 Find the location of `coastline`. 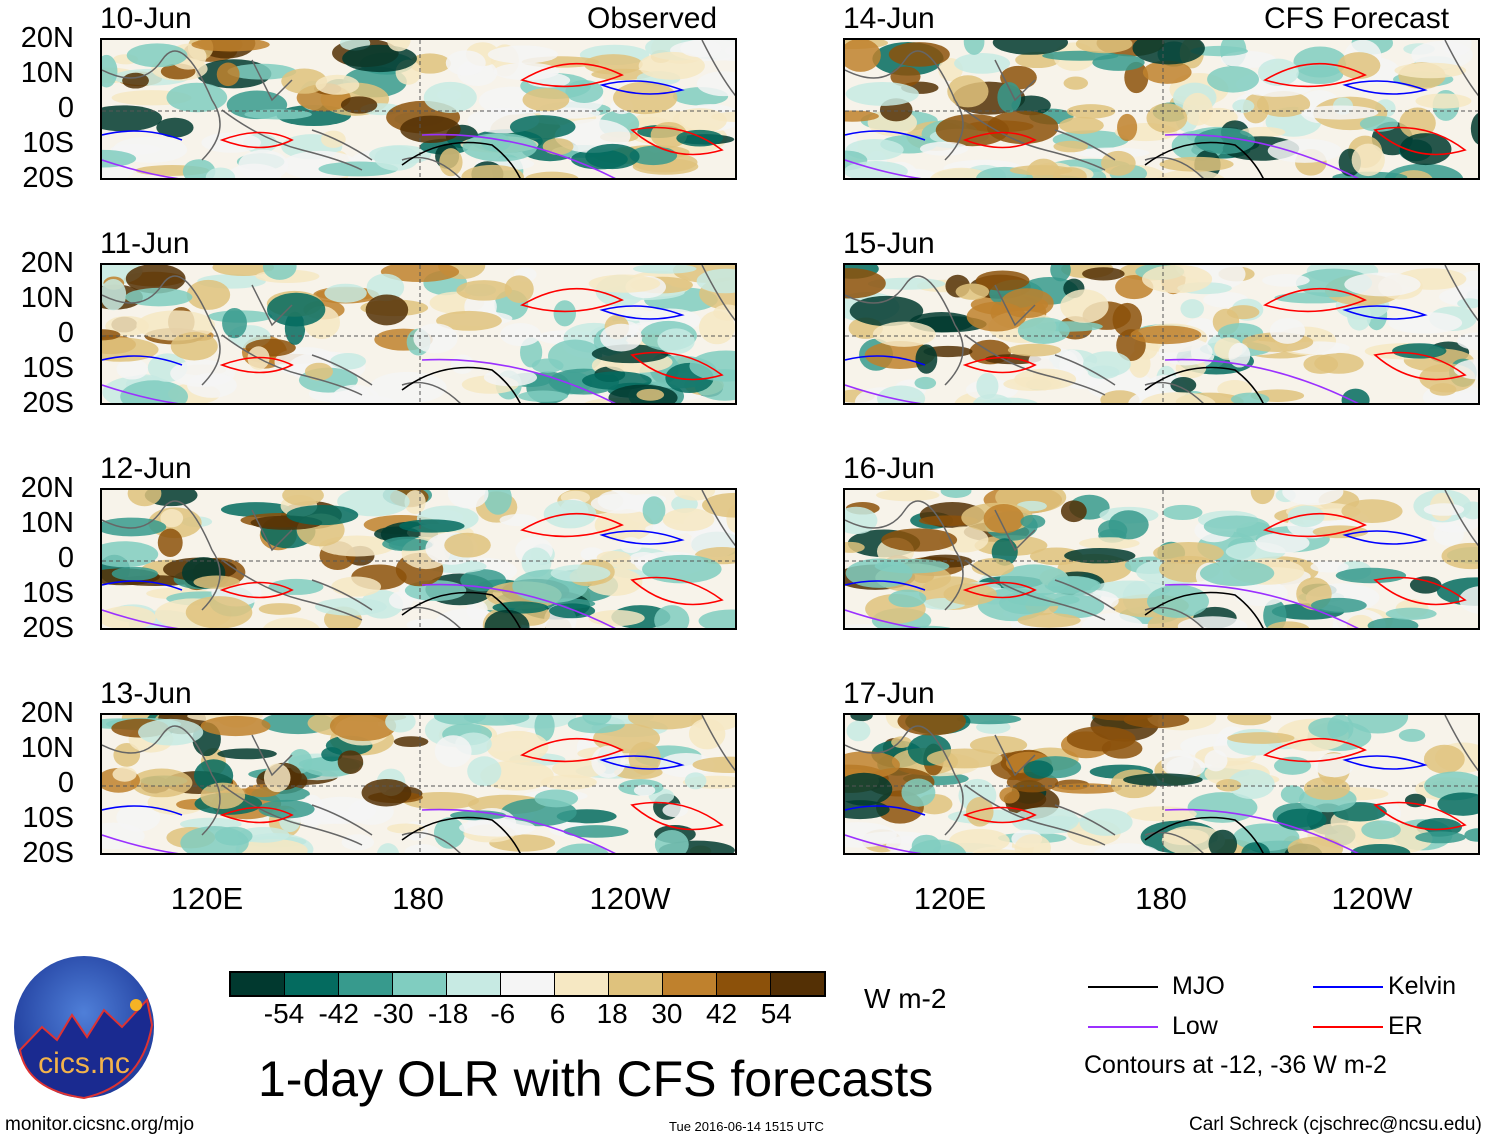

coastline is located at coordinates (418, 334).